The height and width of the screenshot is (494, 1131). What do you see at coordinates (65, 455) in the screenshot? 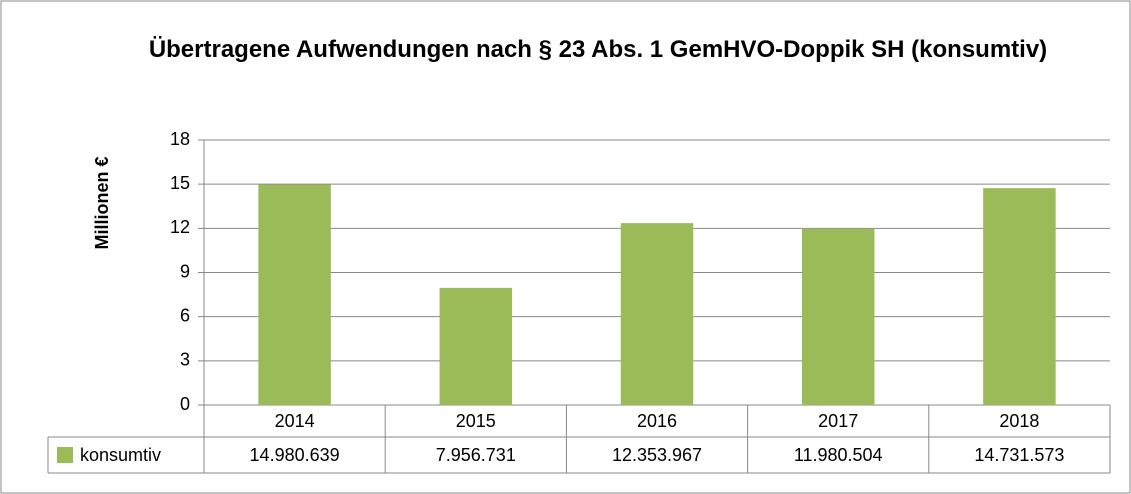
I see `legend-swatch` at bounding box center [65, 455].